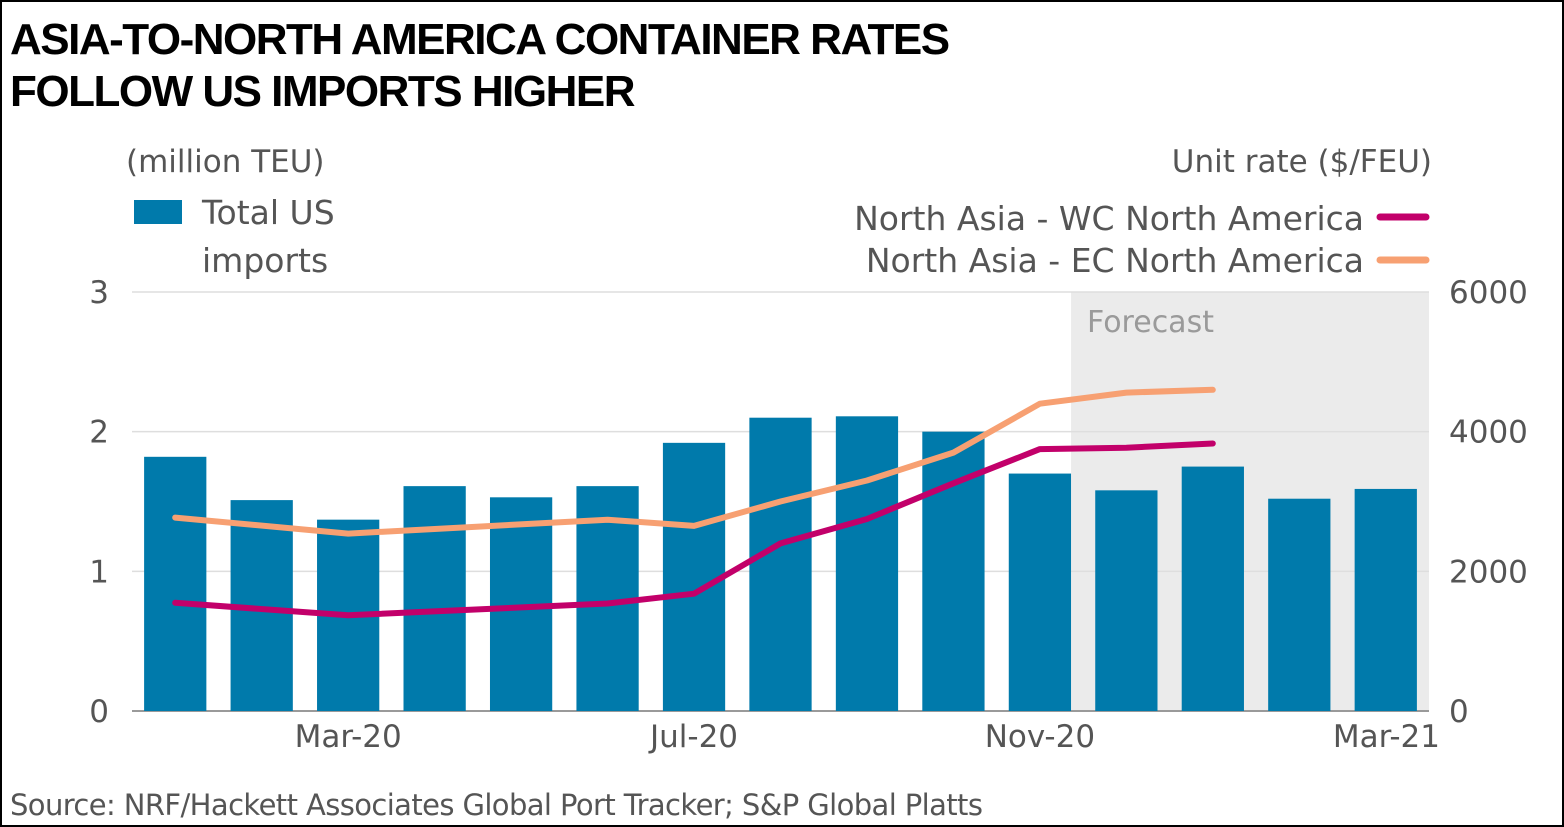  I want to click on right-tick-label: 2000, so click(1488, 572).